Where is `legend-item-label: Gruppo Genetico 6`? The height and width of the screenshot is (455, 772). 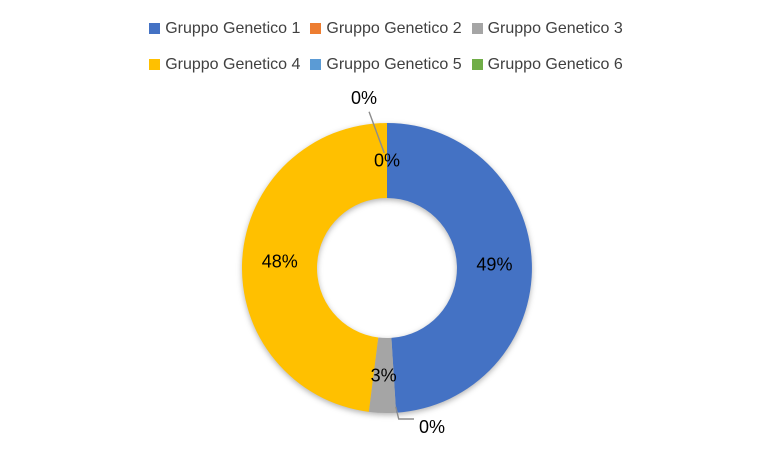 legend-item-label: Gruppo Genetico 6 is located at coordinates (555, 64).